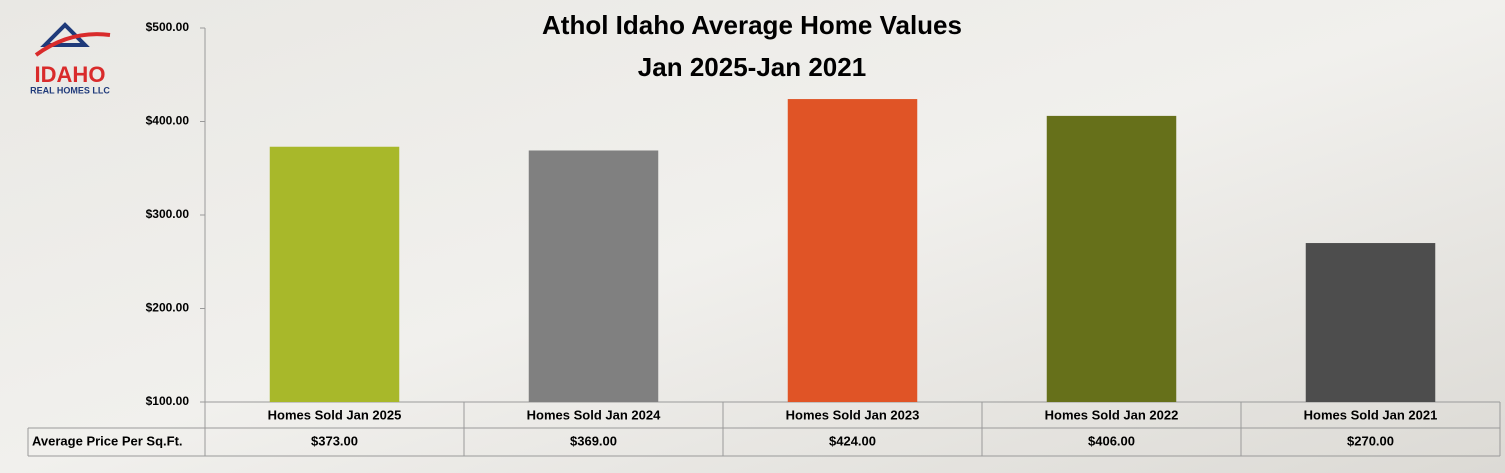 Image resolution: width=1505 pixels, height=473 pixels. What do you see at coordinates (70, 58) in the screenshot?
I see `logo: IDAHO REAL HOMES LLC` at bounding box center [70, 58].